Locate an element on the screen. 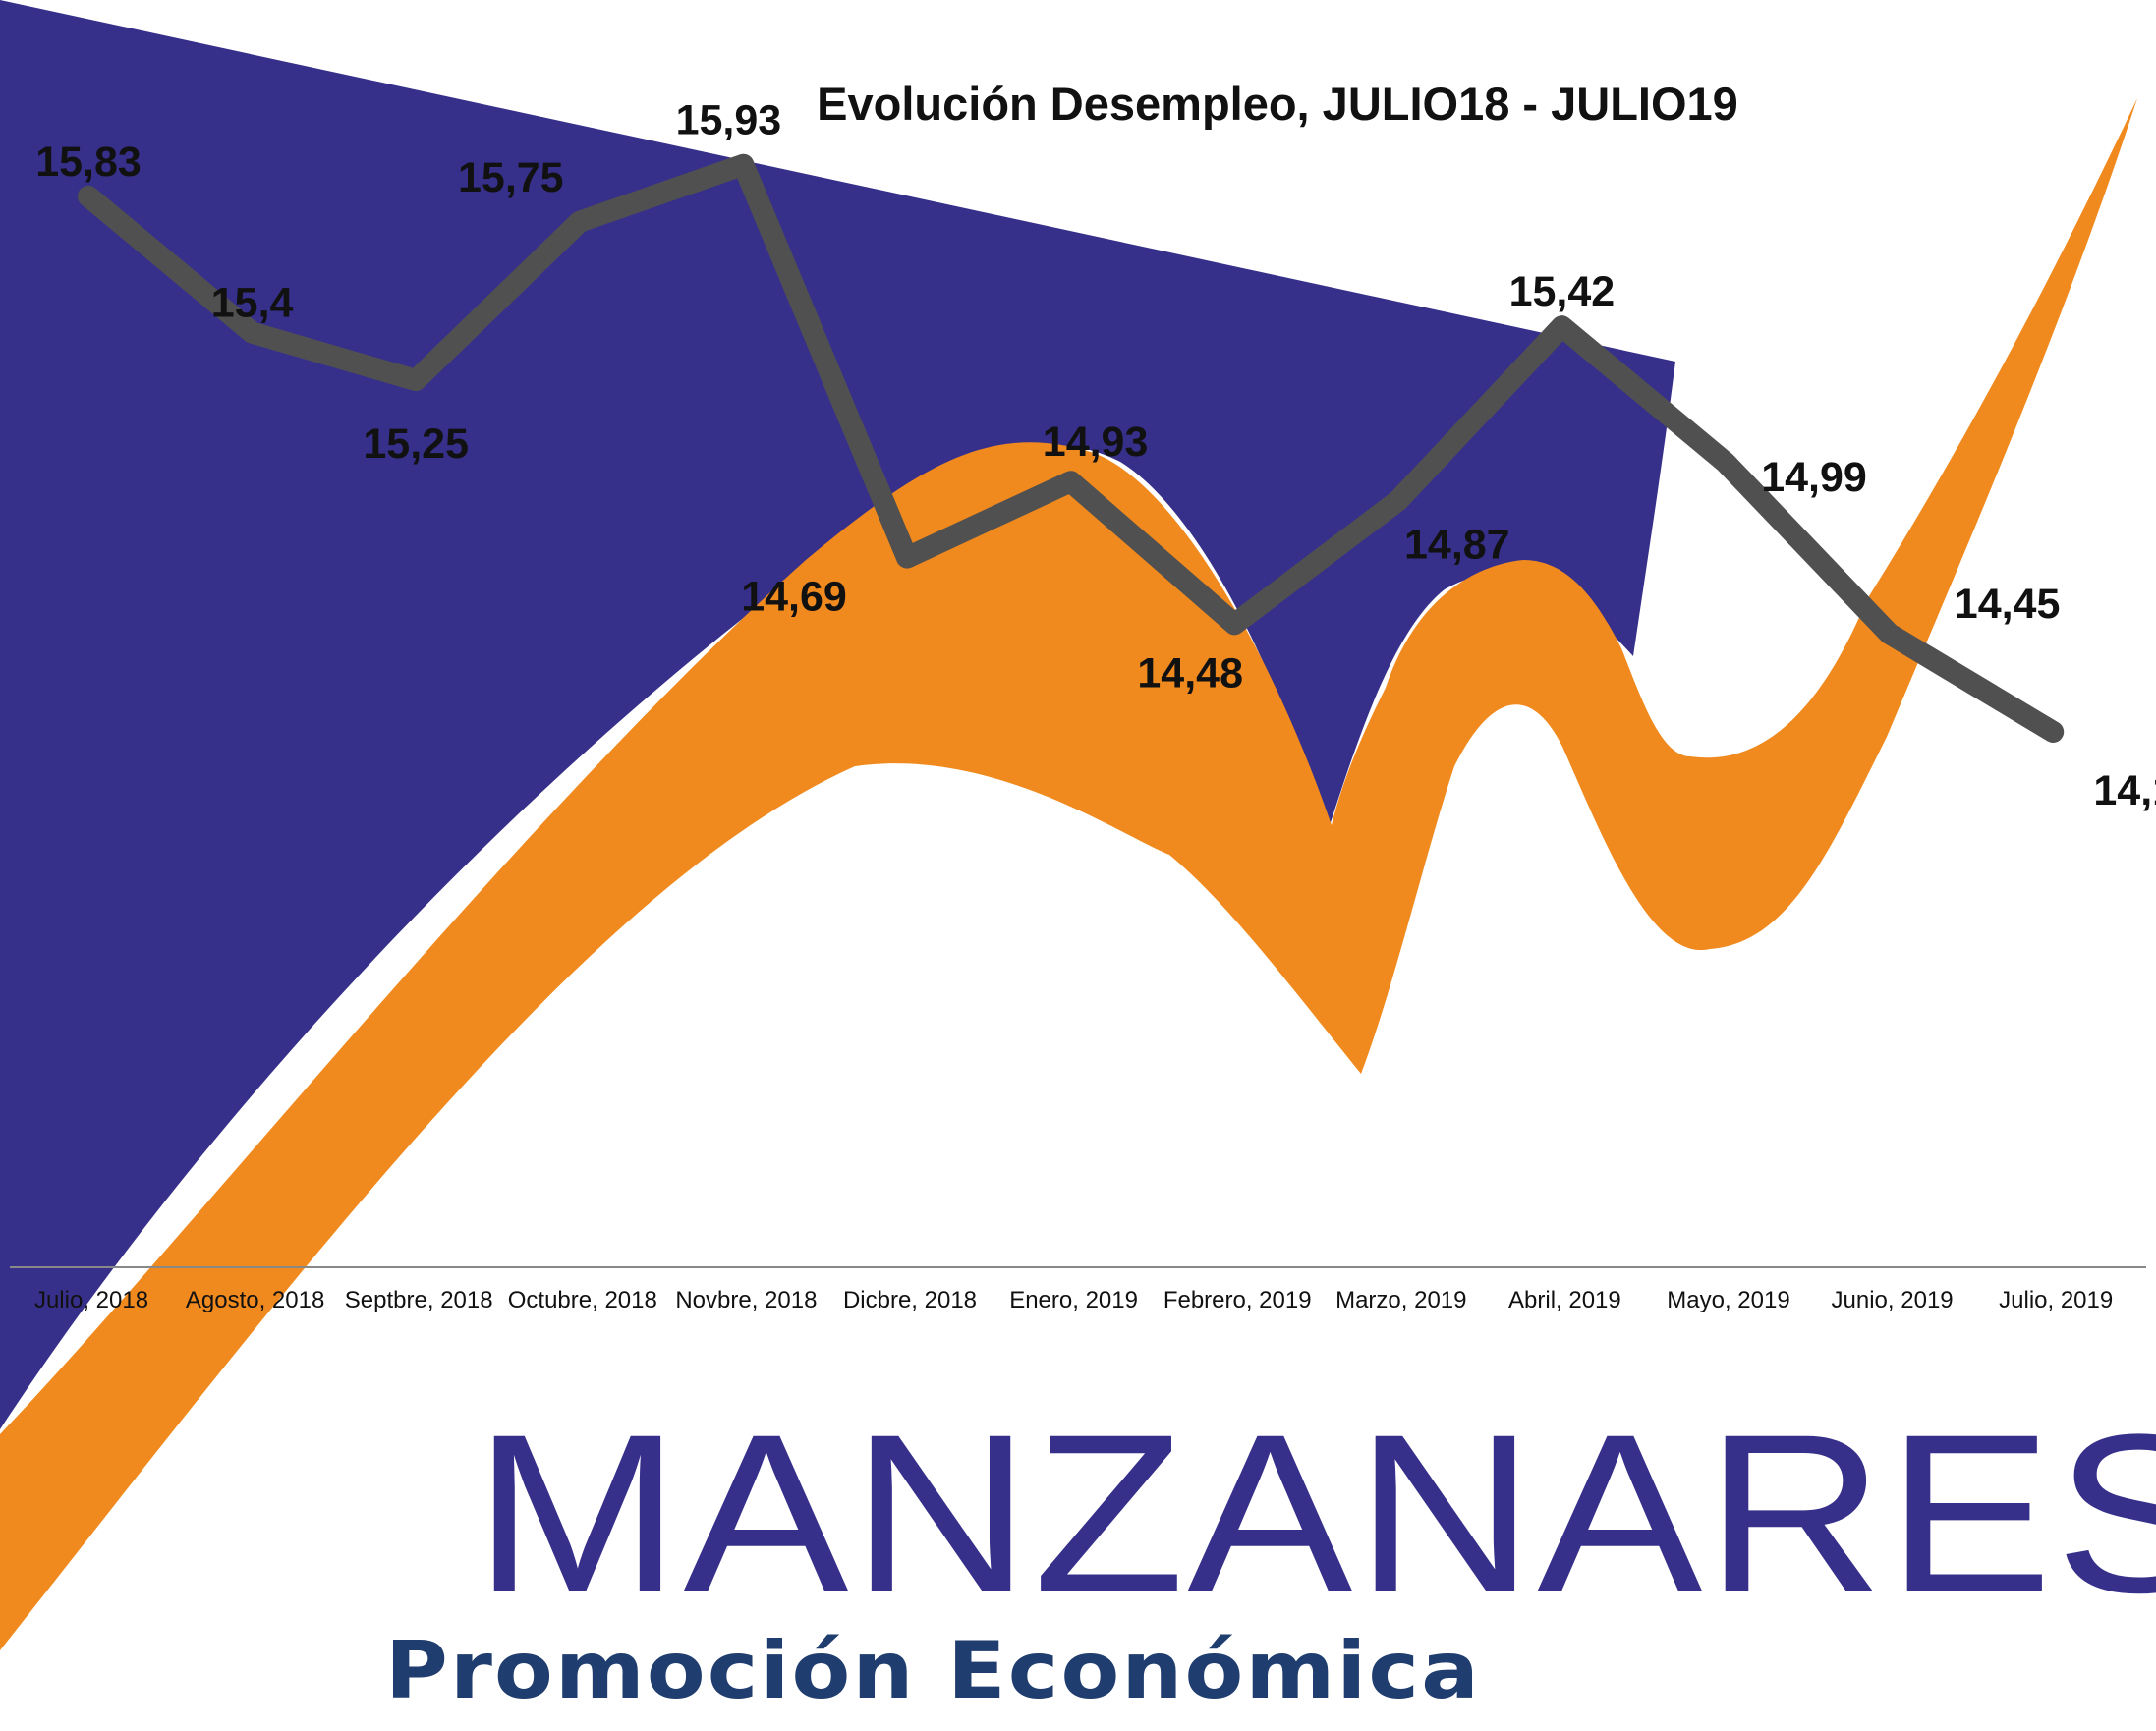  x-tick-label: Dicbre, 2018 is located at coordinates (910, 1300).